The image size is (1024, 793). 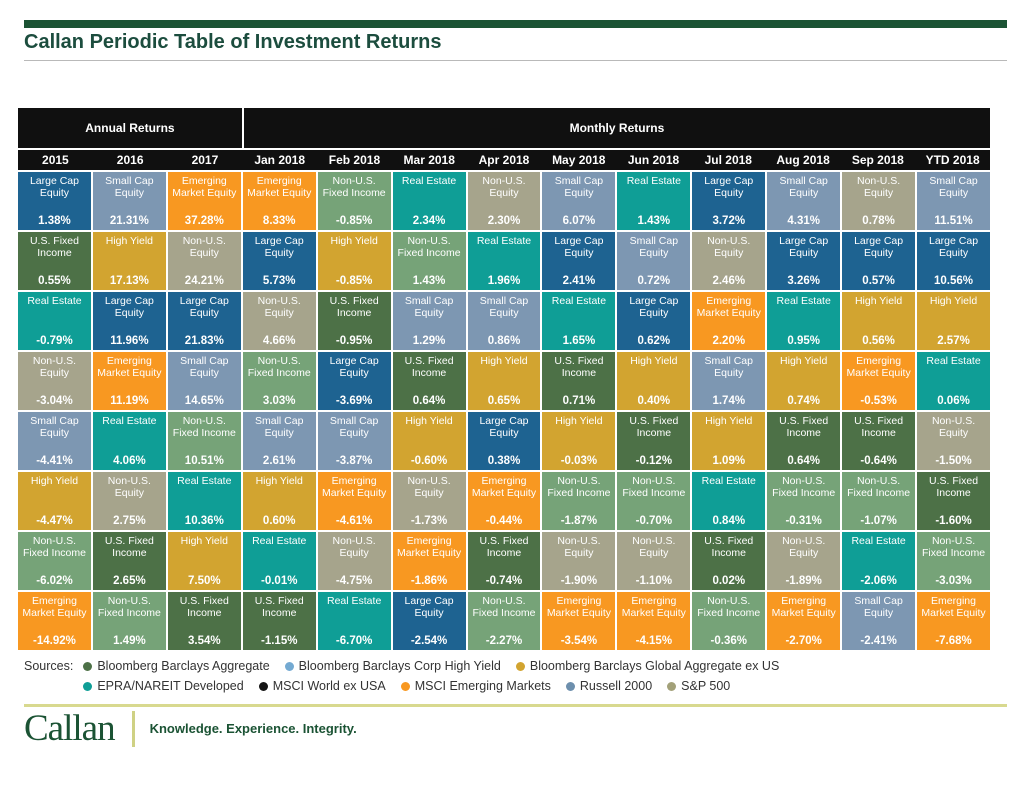 I want to click on return-cell: Emerging Market Equity -2.70%, so click(x=804, y=621).